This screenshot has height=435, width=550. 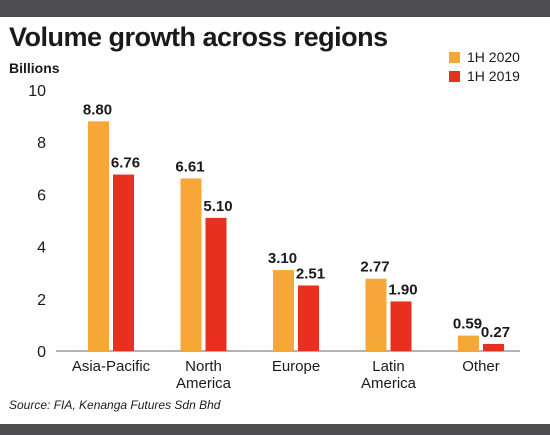 I want to click on x-category-label: North, so click(x=203, y=366).